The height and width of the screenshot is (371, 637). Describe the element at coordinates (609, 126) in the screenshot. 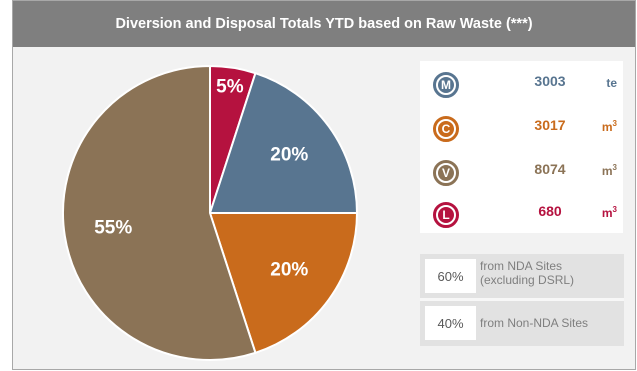

I see `c-total-unit: m3` at that location.